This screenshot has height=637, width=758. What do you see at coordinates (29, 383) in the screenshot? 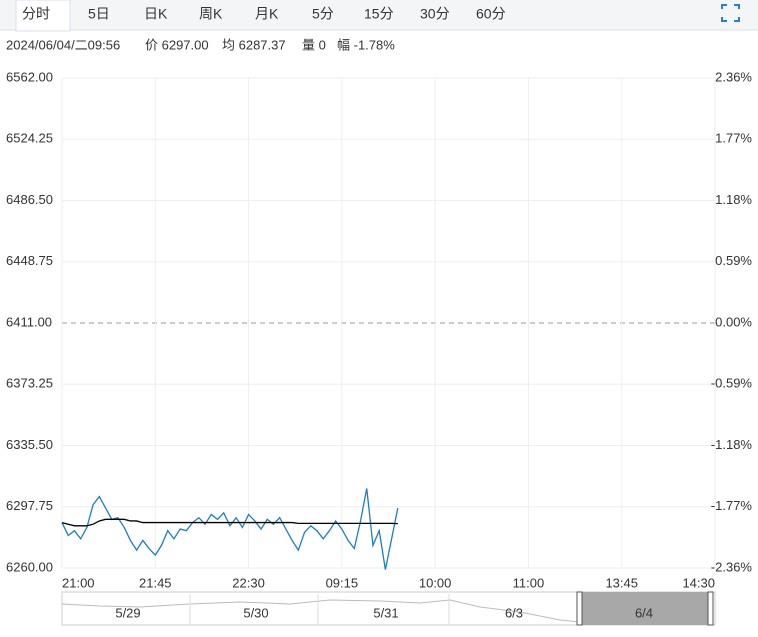
I see `y-tick-label: 6373.25` at bounding box center [29, 383].